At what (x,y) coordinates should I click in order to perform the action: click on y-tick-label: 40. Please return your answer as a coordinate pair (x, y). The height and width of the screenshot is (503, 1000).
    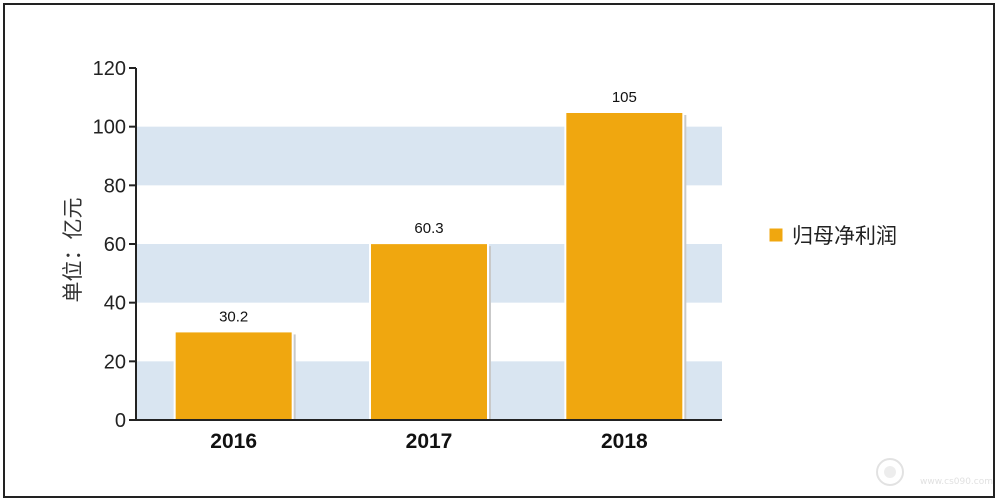
    Looking at the image, I should click on (115, 304).